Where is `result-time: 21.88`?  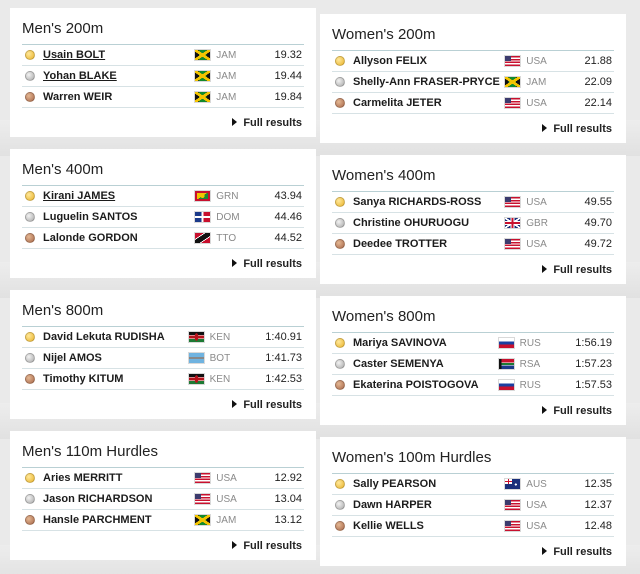
result-time: 21.88 is located at coordinates (598, 61).